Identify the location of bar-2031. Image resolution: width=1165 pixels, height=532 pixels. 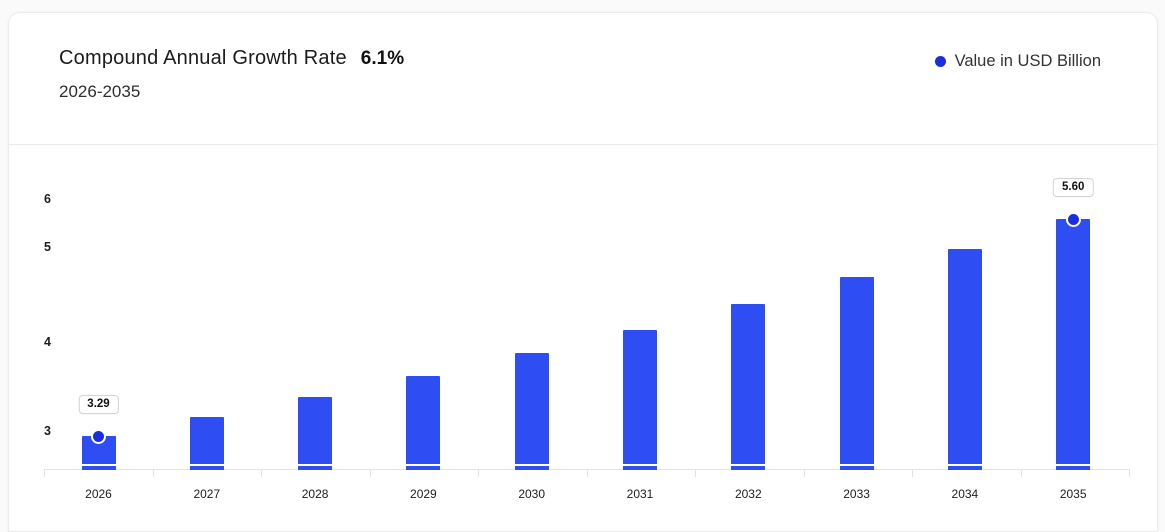
(640, 400).